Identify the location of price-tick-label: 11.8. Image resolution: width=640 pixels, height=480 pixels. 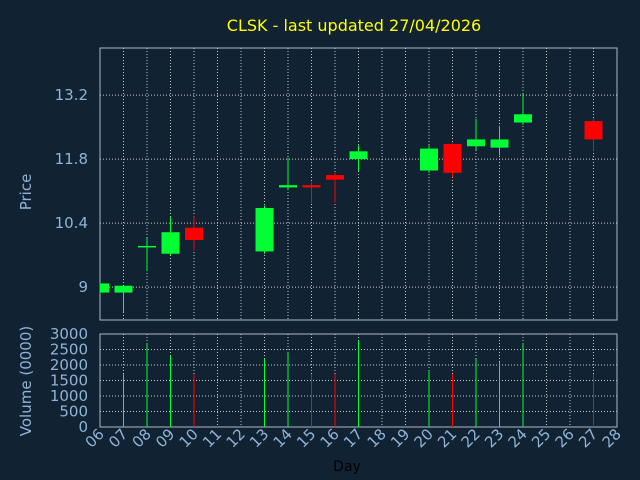
(71, 159).